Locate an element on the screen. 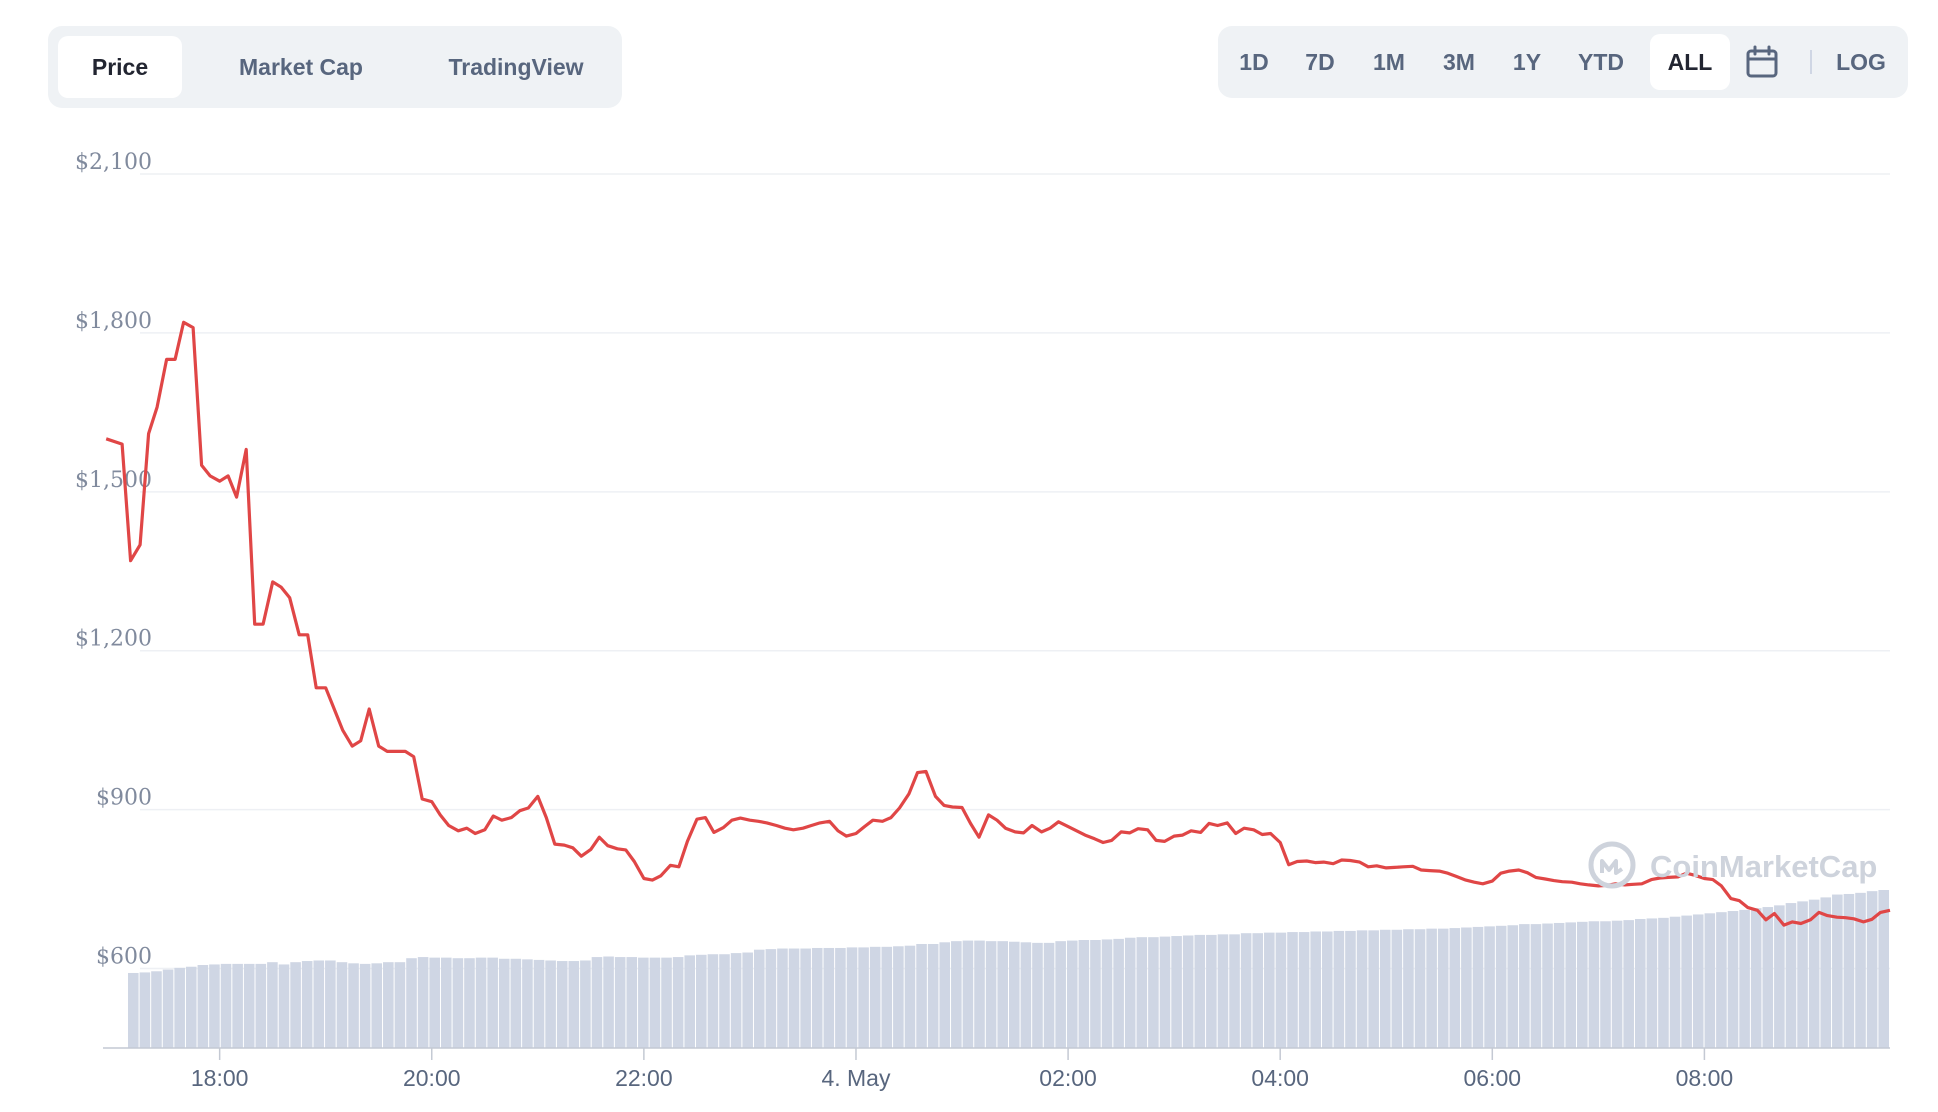 This screenshot has width=1938, height=1112. tab-price: Price is located at coordinates (120, 67).